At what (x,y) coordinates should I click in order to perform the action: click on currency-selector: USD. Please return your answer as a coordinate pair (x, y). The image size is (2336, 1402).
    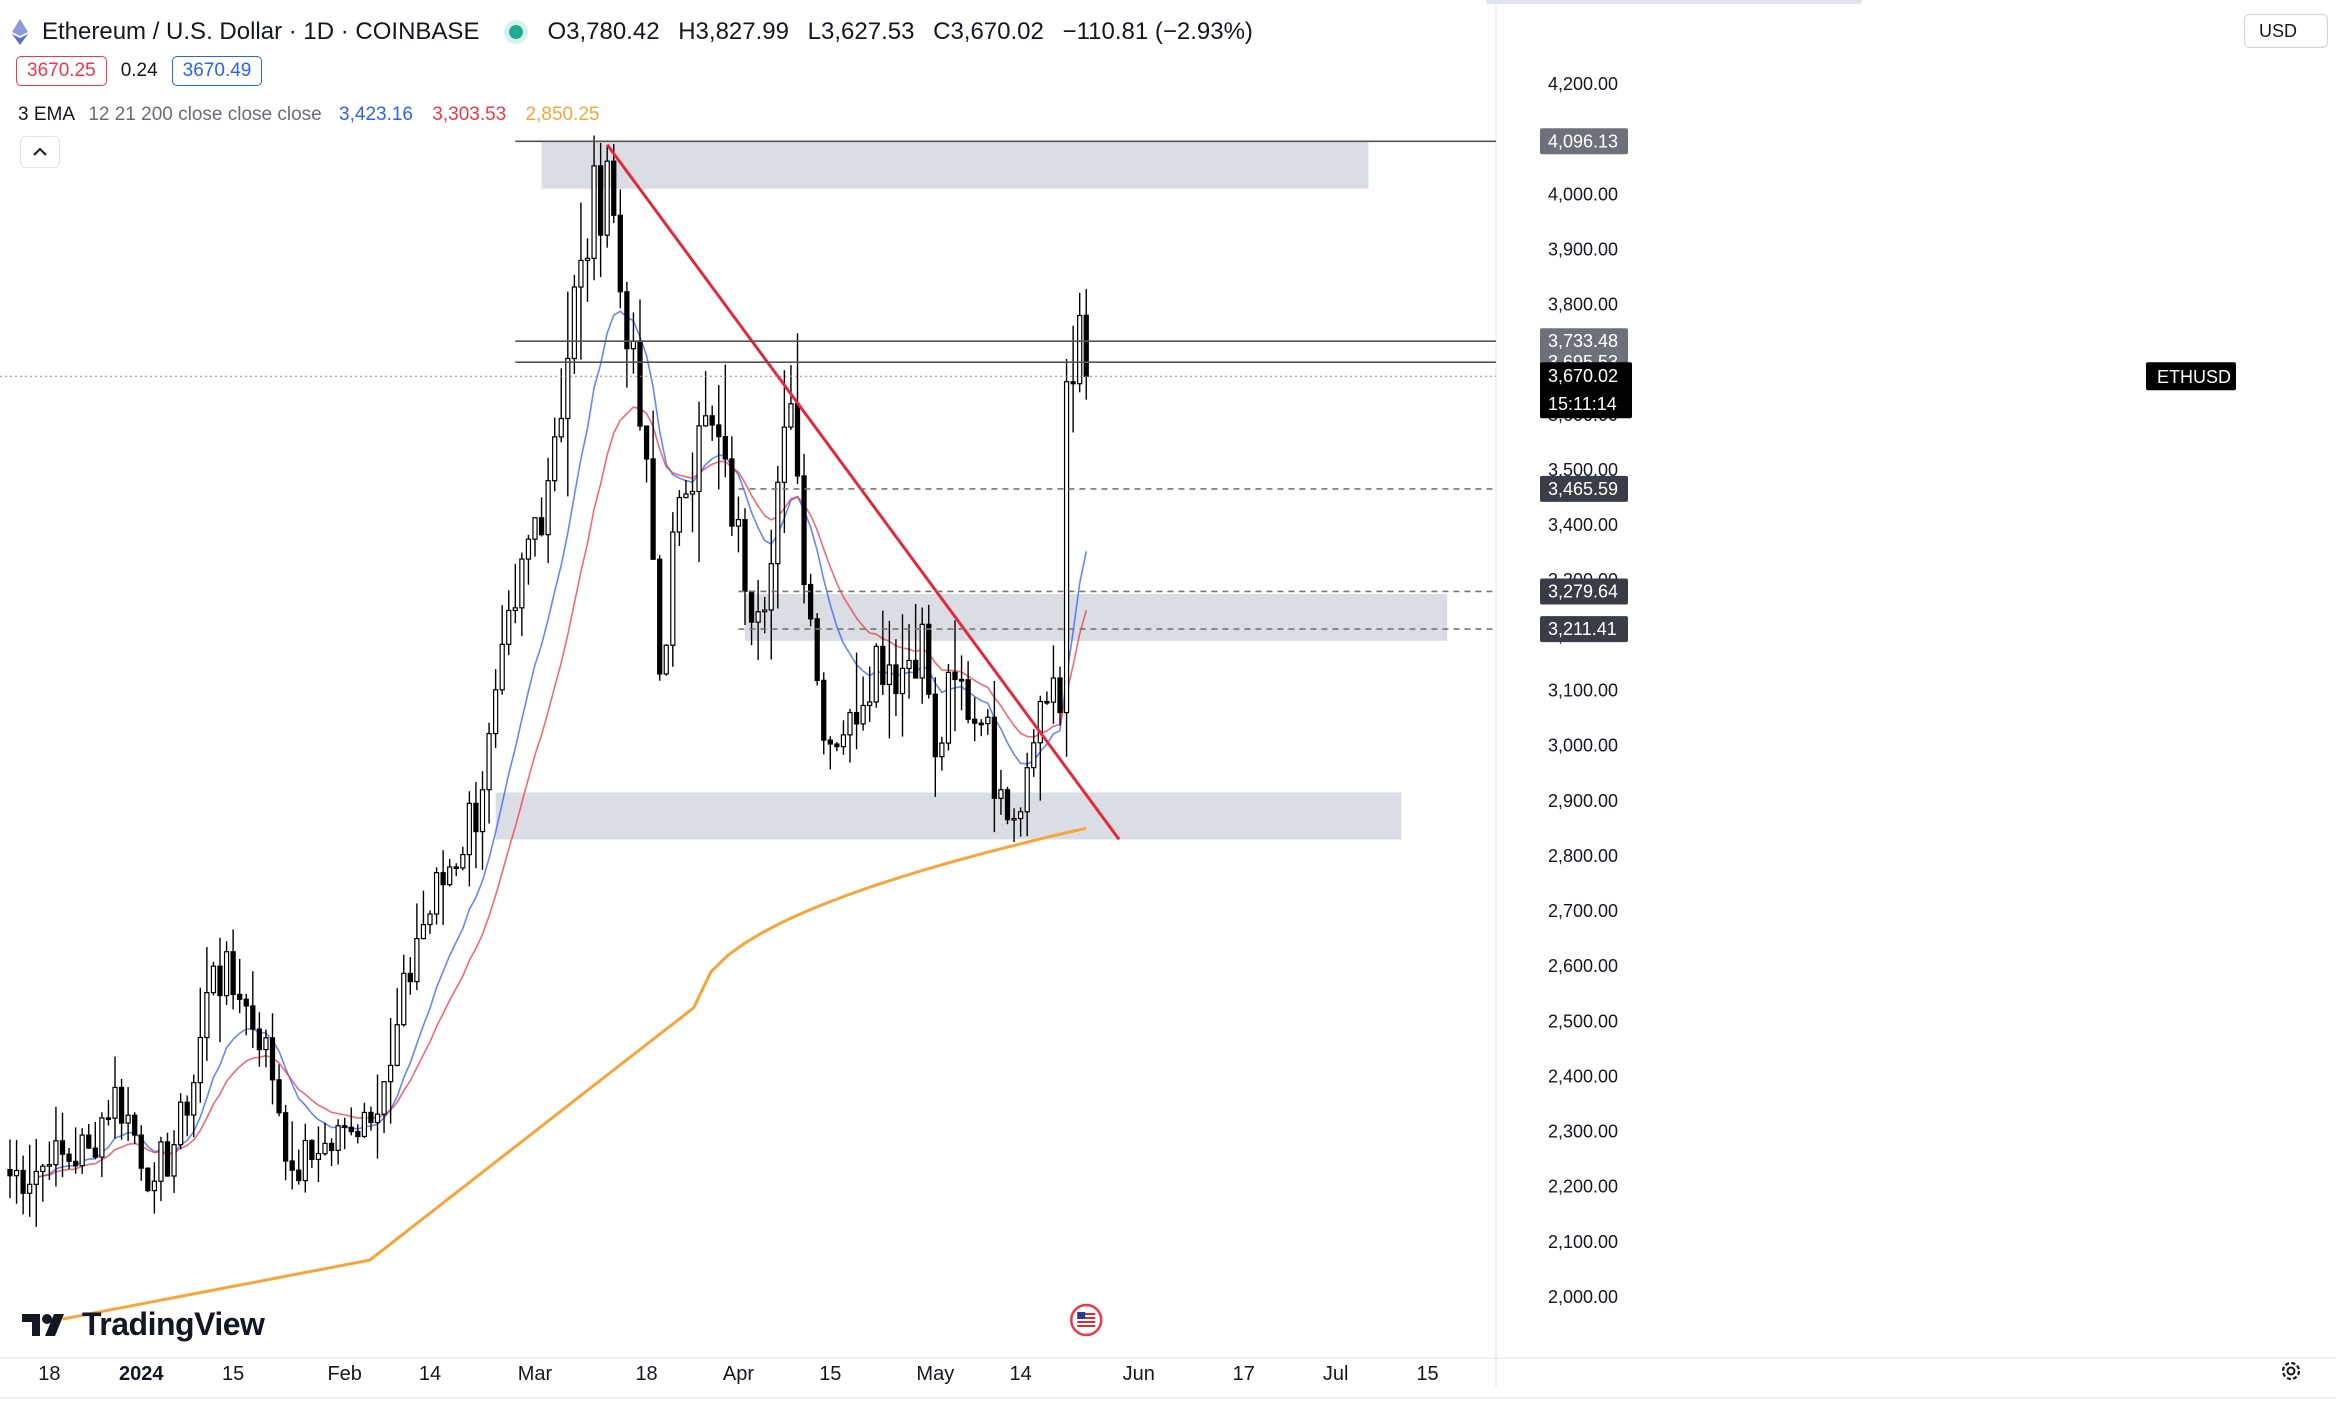
    Looking at the image, I should click on (2286, 31).